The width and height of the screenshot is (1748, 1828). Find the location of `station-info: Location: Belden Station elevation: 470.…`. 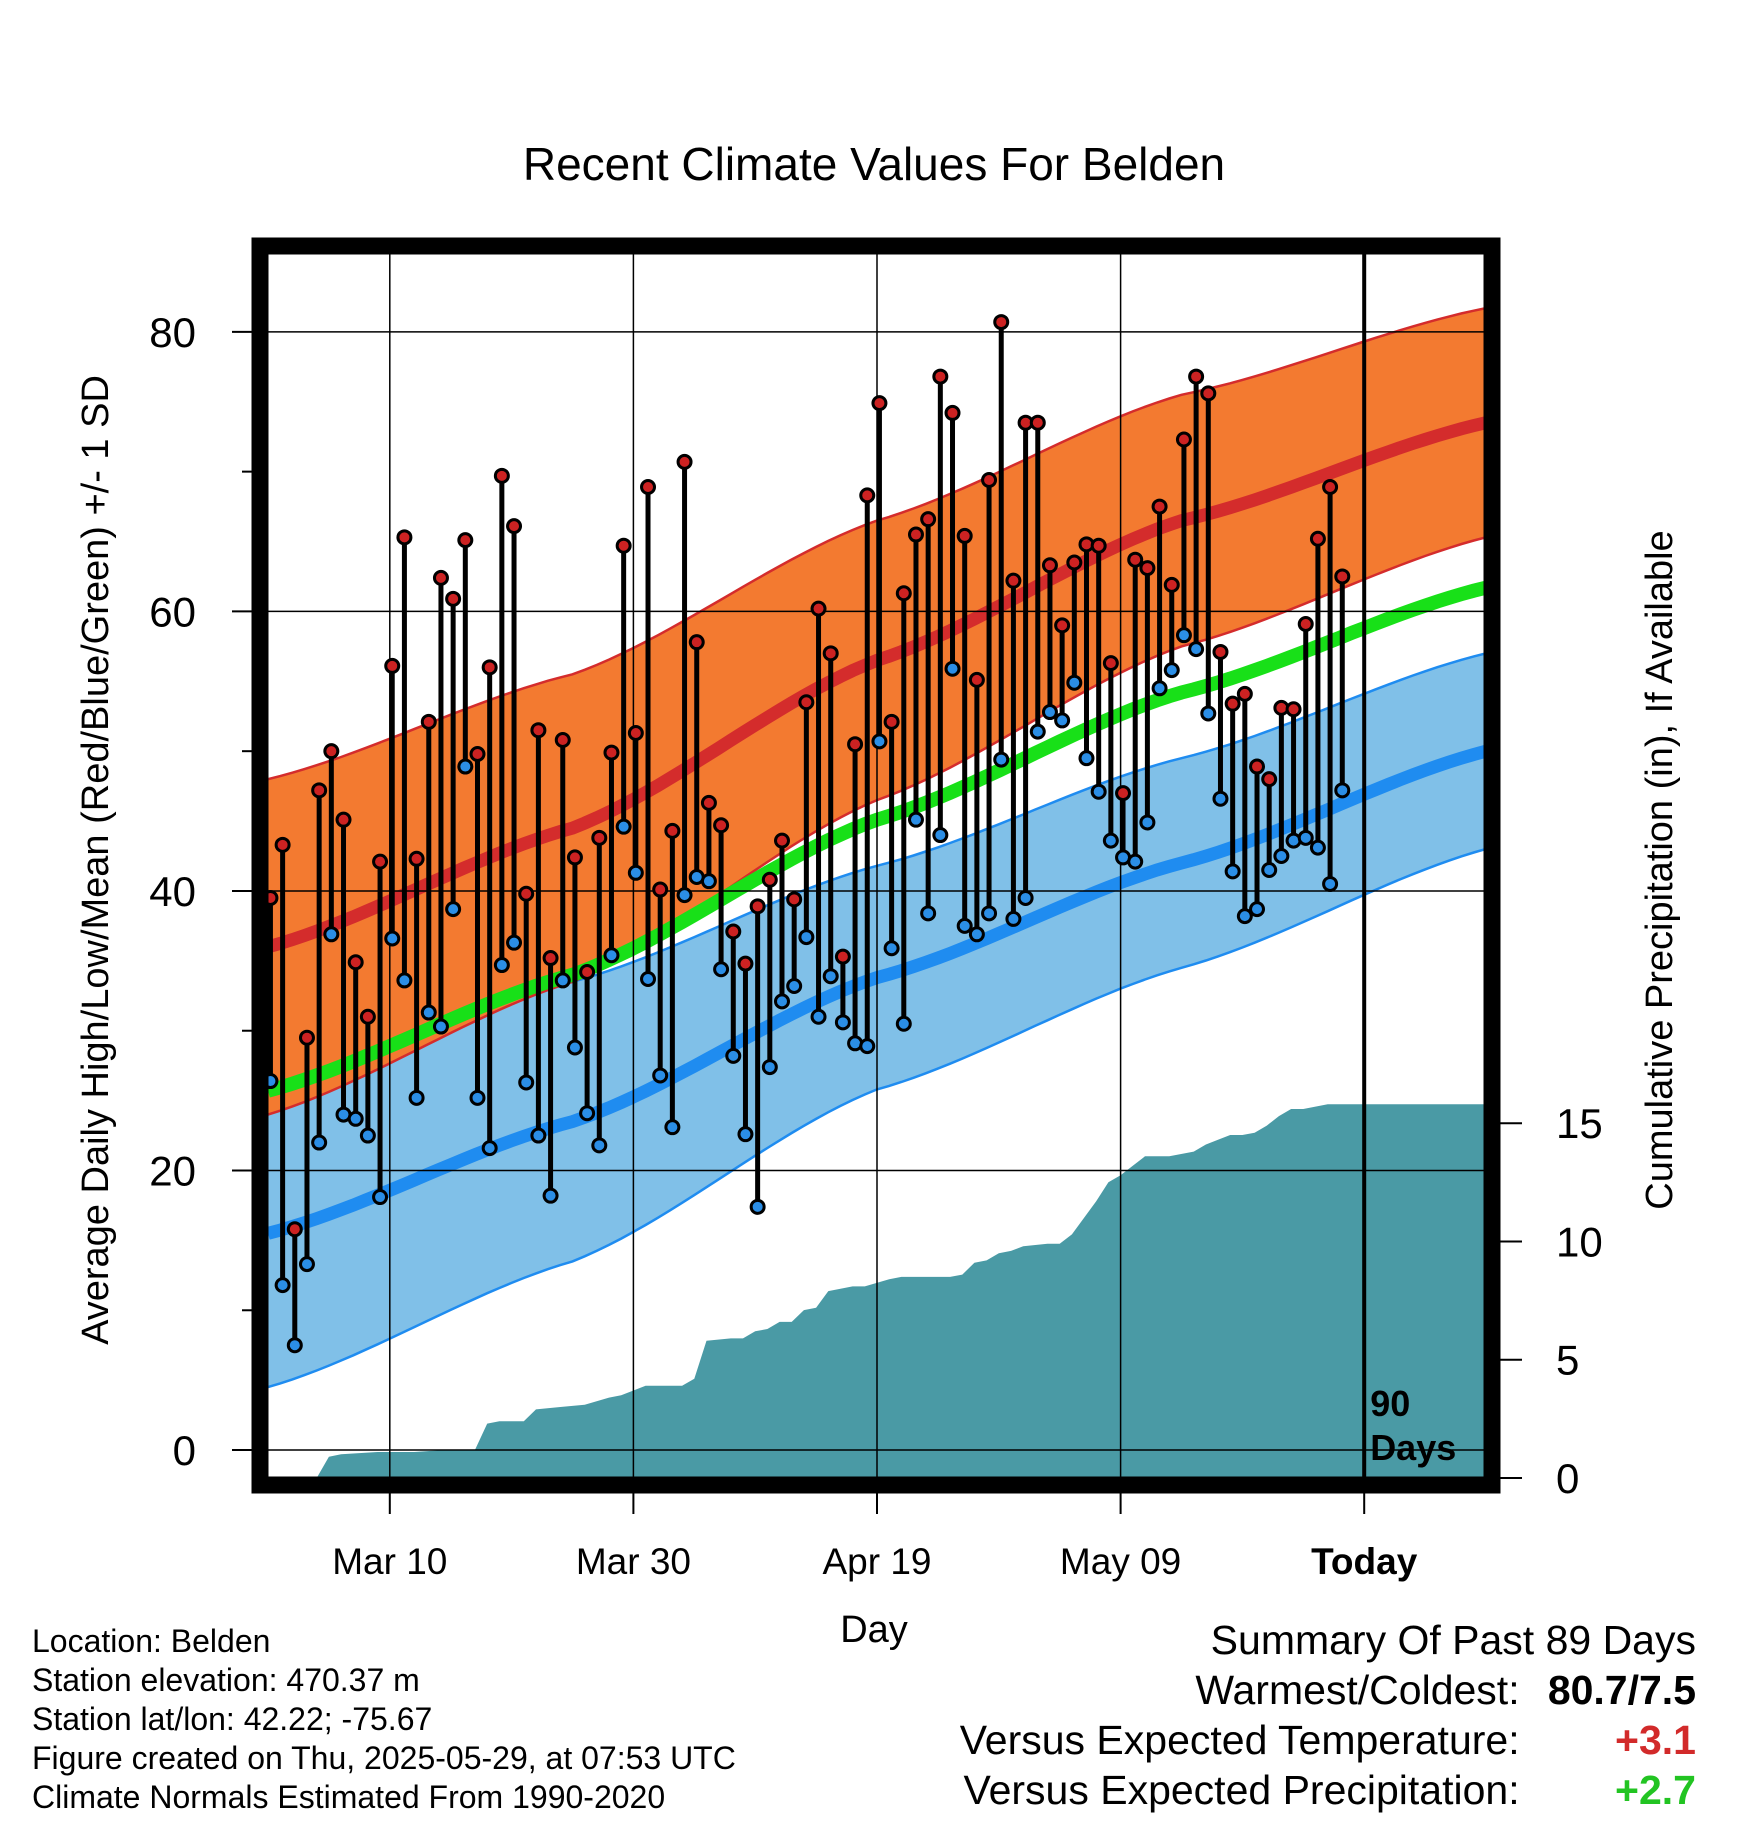

station-info: Location: Belden Station elevation: 470.… is located at coordinates (384, 1719).